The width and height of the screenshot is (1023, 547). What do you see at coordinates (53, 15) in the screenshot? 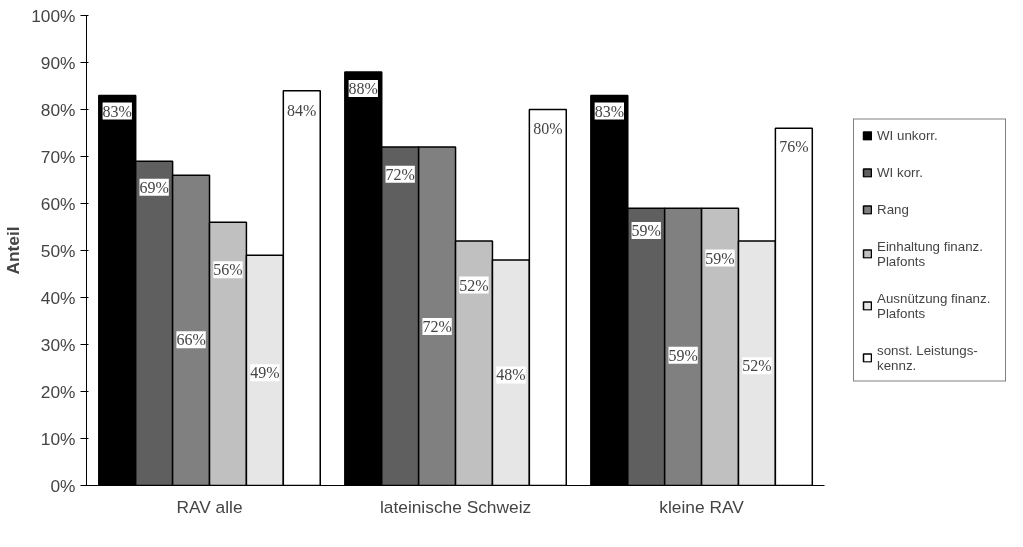
I see `y-tick-label: 100%` at bounding box center [53, 15].